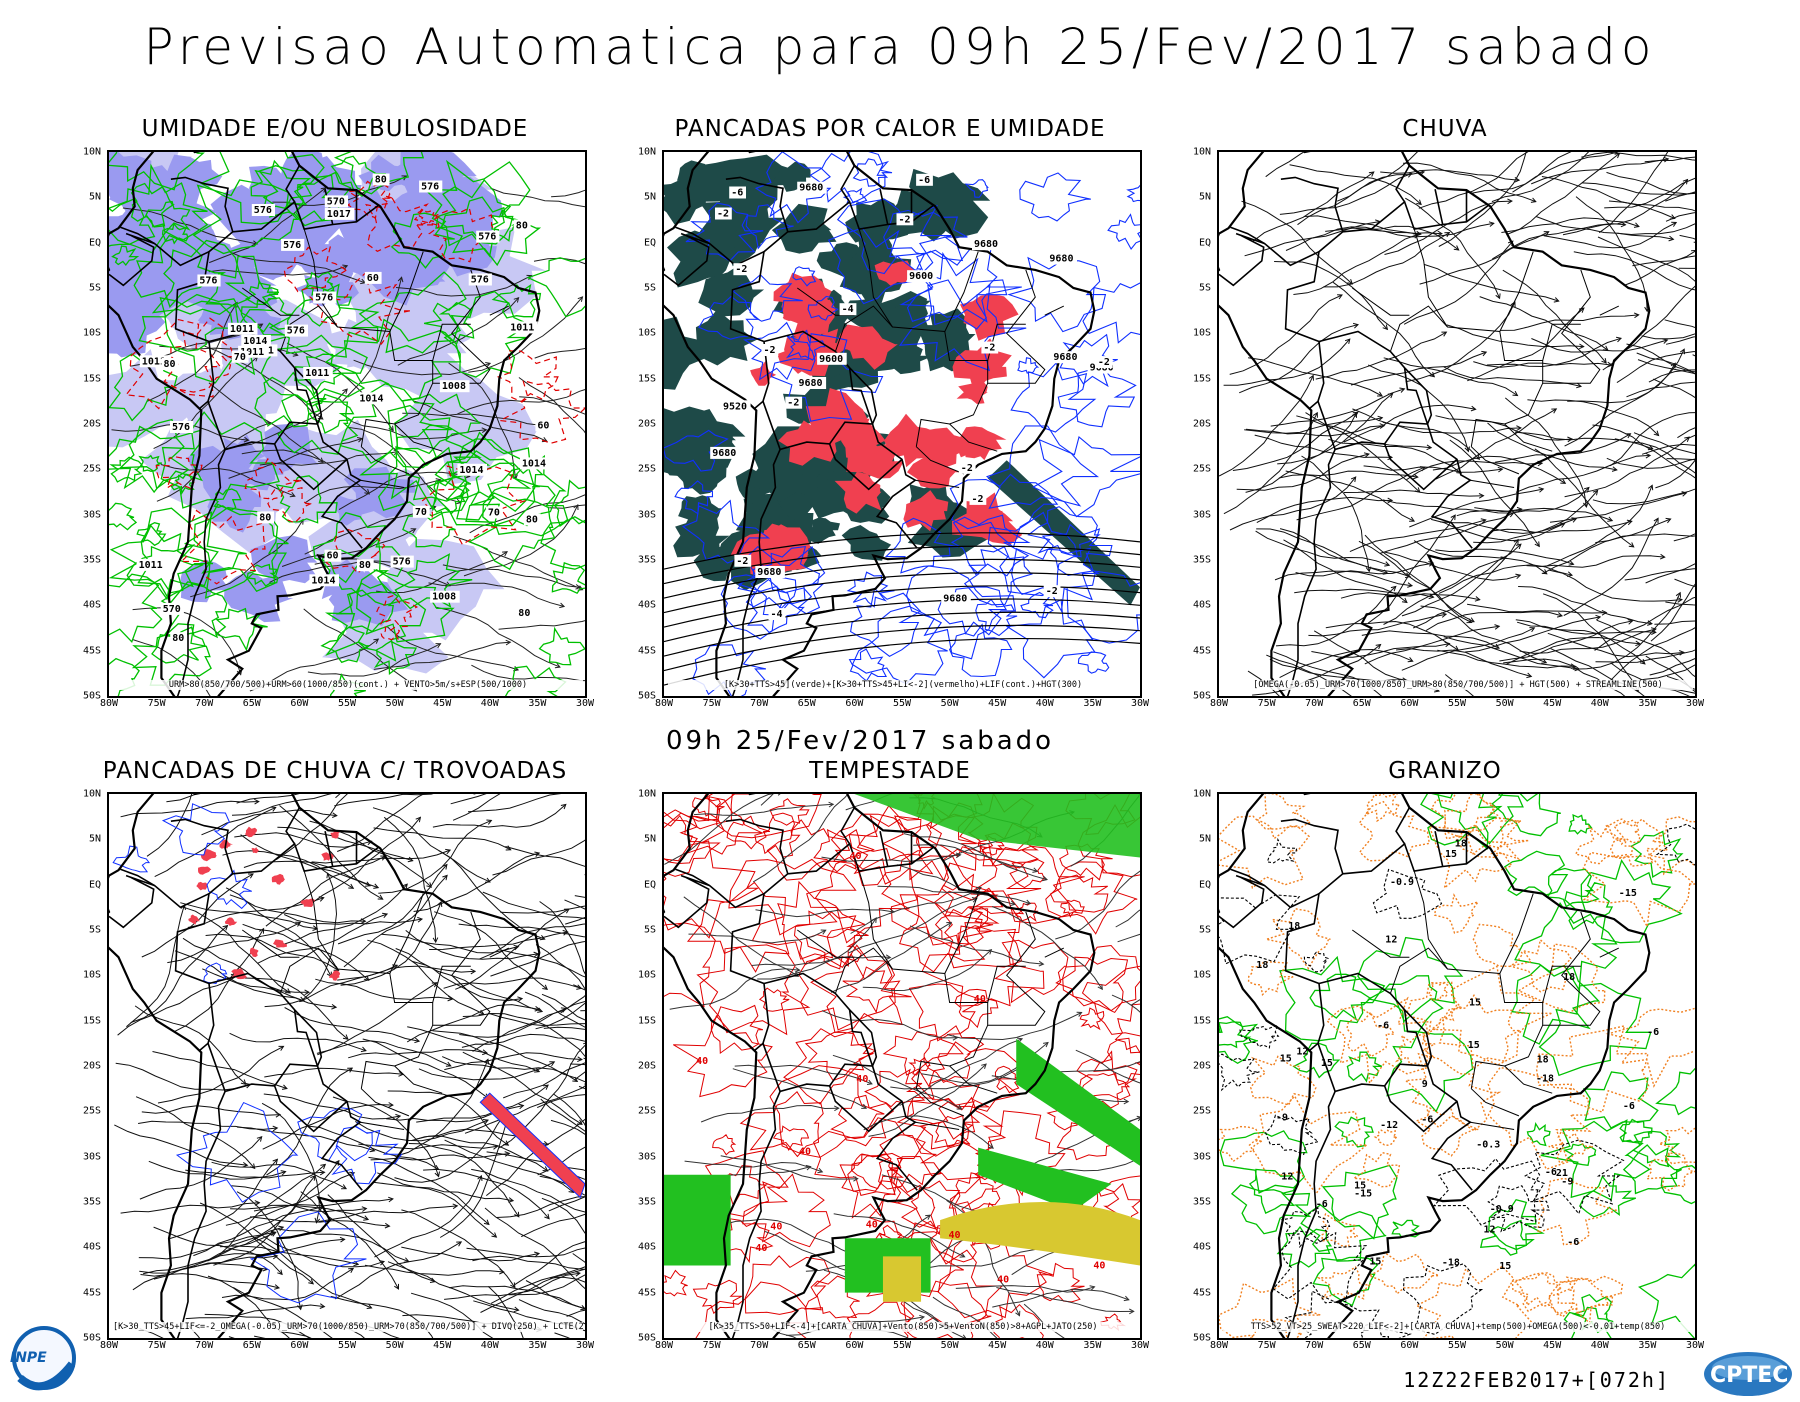  What do you see at coordinates (45, 1358) in the screenshot?
I see `inpe-logo: INPE` at bounding box center [45, 1358].